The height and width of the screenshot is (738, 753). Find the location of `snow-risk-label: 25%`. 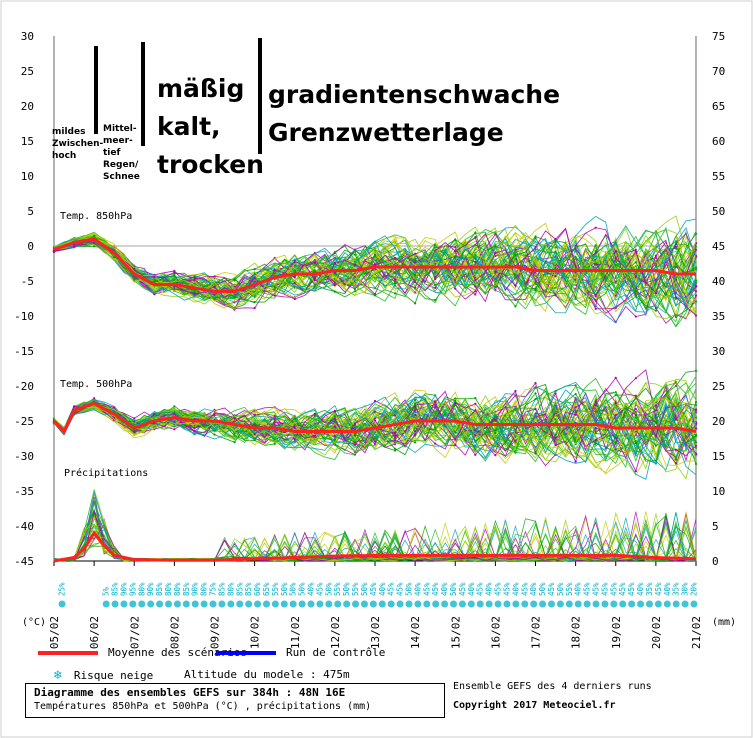

snow-risk-label: 25% is located at coordinates (62, 589).